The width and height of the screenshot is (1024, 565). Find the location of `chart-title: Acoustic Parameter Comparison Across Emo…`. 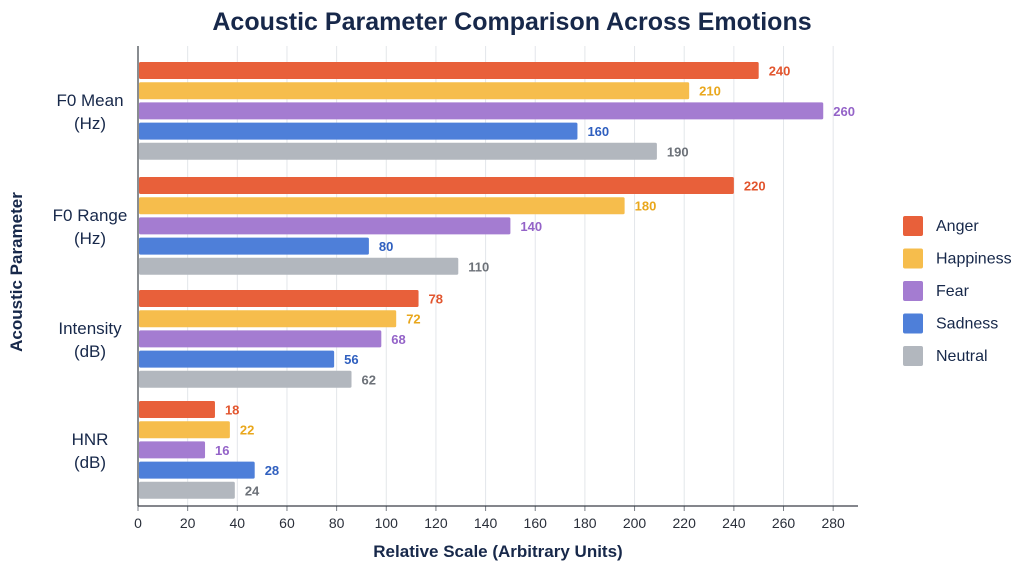

chart-title: Acoustic Parameter Comparison Across Emo… is located at coordinates (511, 22).